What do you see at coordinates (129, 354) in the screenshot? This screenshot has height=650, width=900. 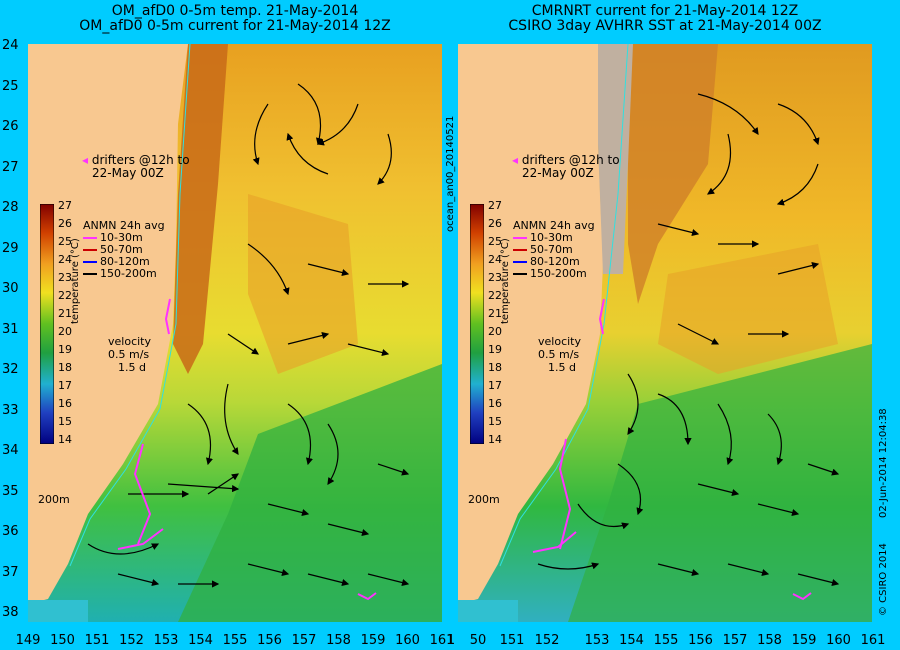 I see `left-velocity-scale1: 0.5 m/s` at bounding box center [129, 354].